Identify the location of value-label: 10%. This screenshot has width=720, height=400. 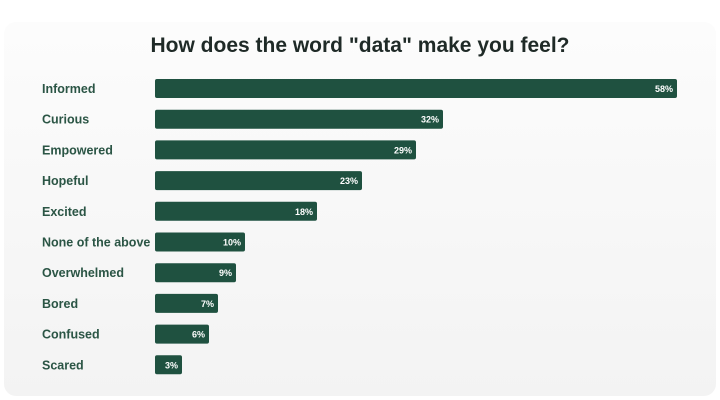
(232, 243).